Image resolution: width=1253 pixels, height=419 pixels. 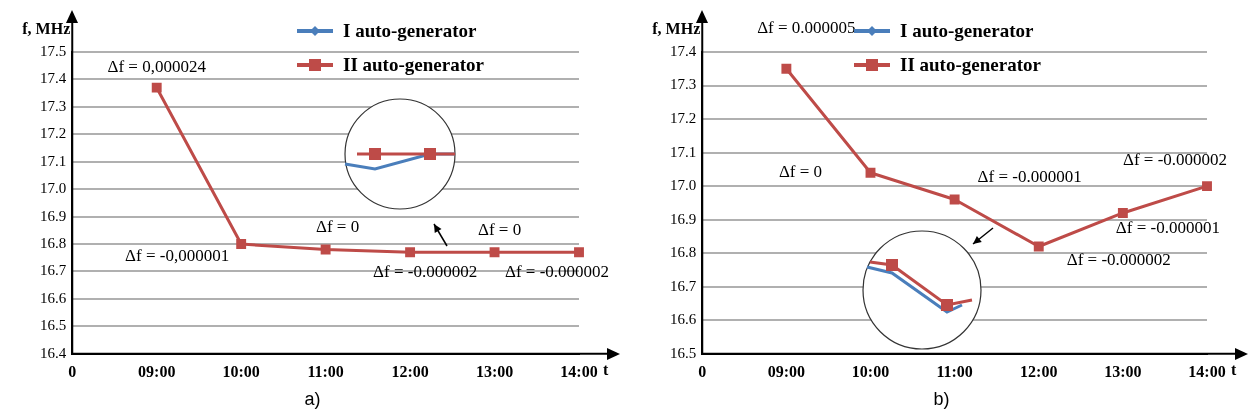 I want to click on annotation: Δf = 0,000024, so click(x=157, y=67).